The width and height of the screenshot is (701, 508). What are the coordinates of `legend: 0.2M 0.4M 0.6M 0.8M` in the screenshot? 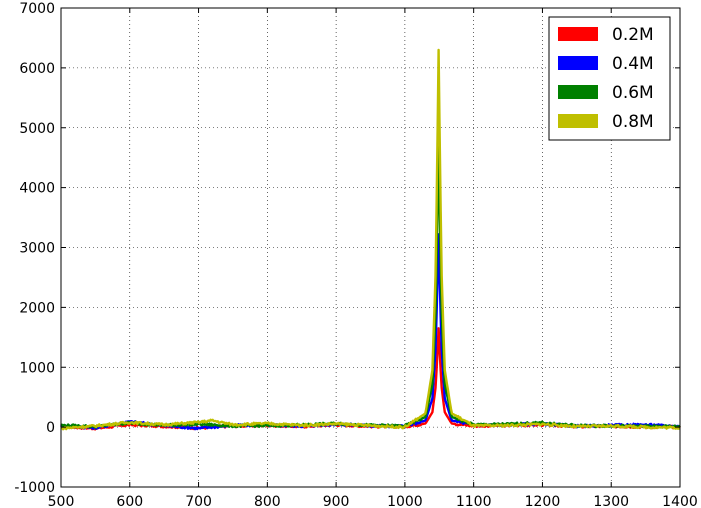 It's located at (609, 78).